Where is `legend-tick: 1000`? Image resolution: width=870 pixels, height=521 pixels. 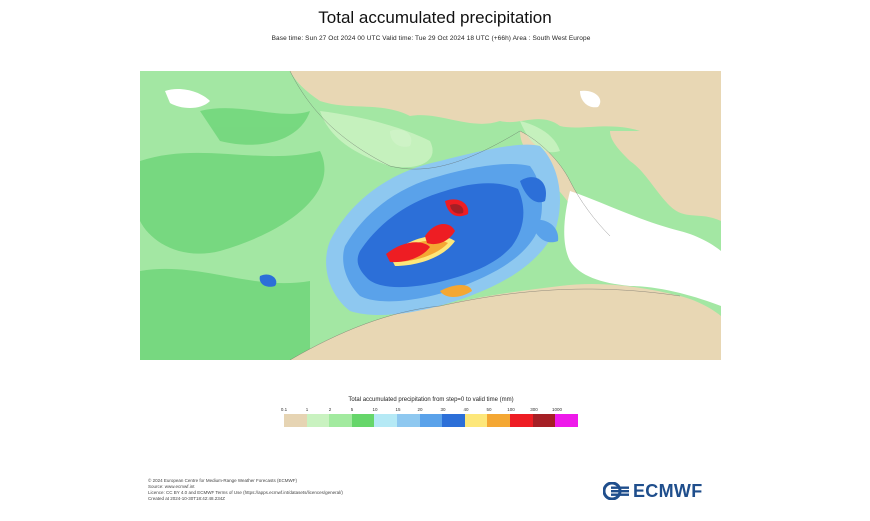 legend-tick: 1000 is located at coordinates (557, 409).